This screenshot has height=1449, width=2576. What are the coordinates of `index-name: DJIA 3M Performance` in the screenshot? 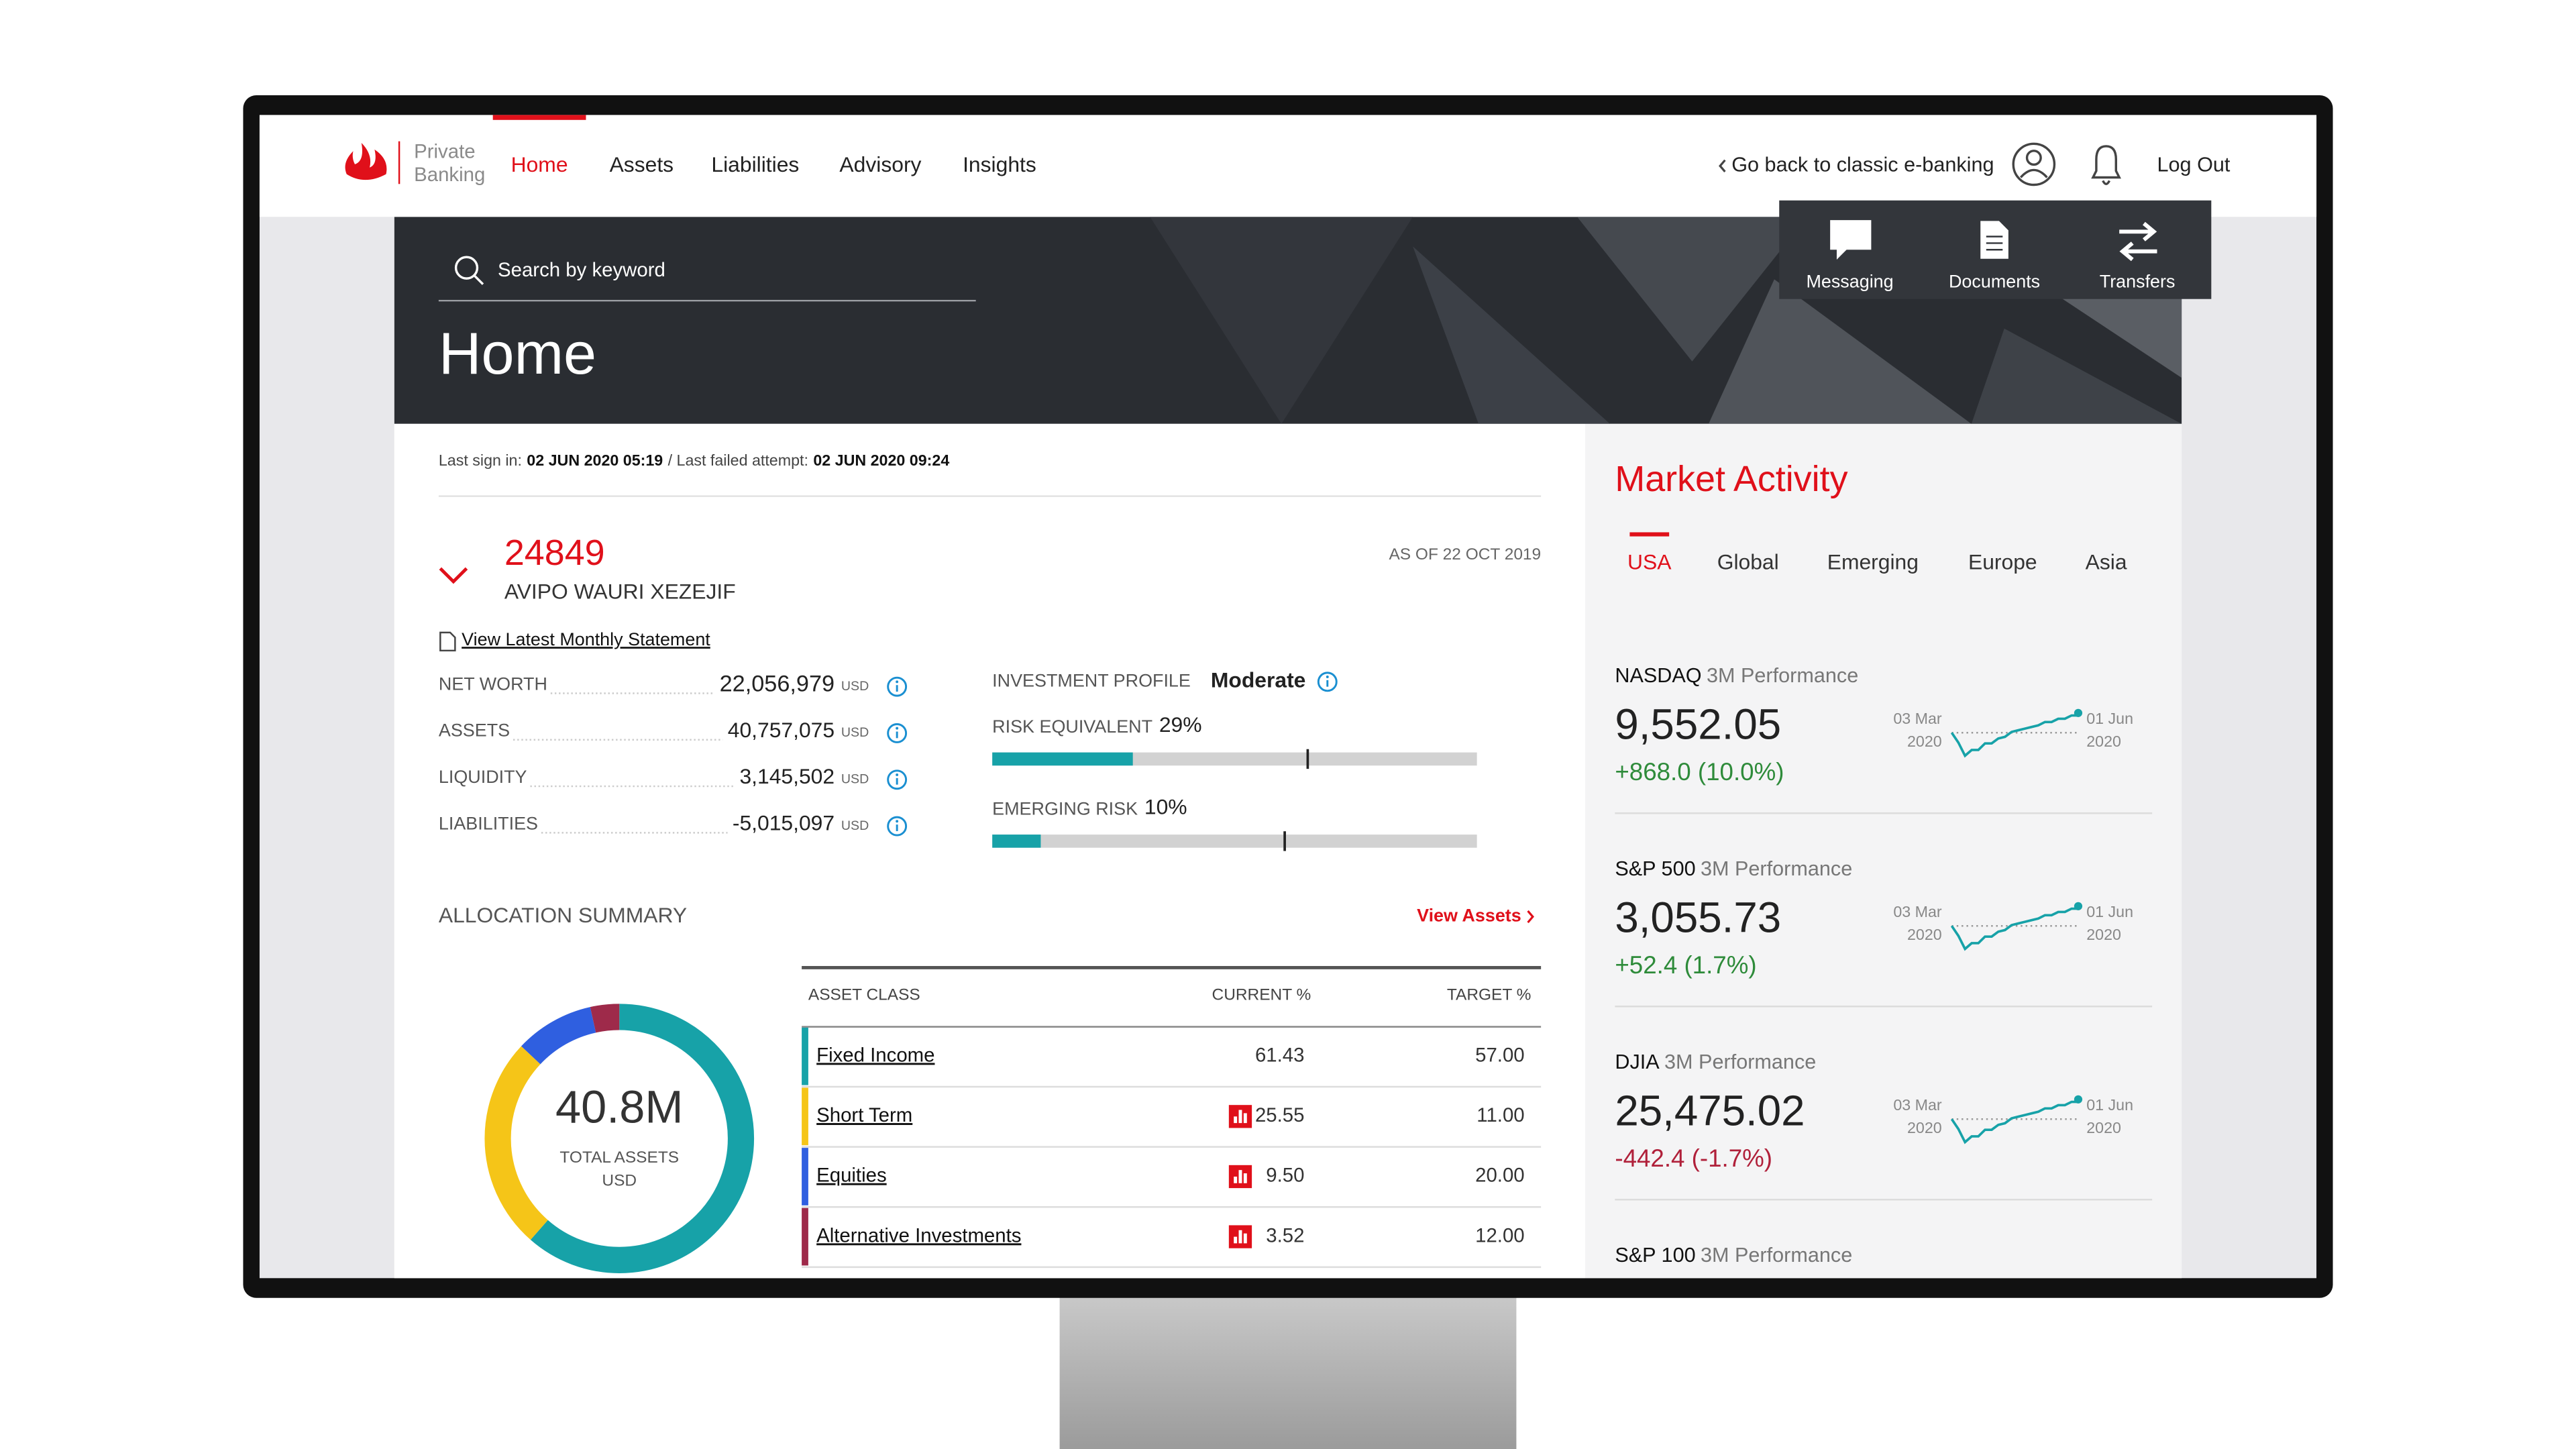 It's located at (1715, 1062).